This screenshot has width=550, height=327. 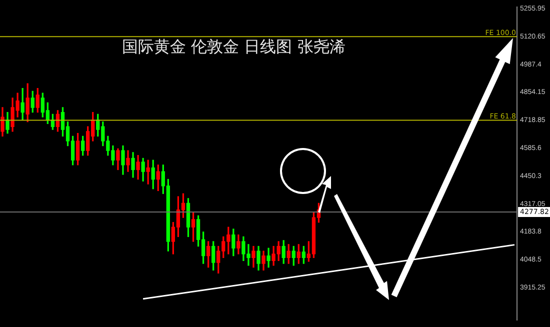 I want to click on candlestick, so click(x=148, y=172).